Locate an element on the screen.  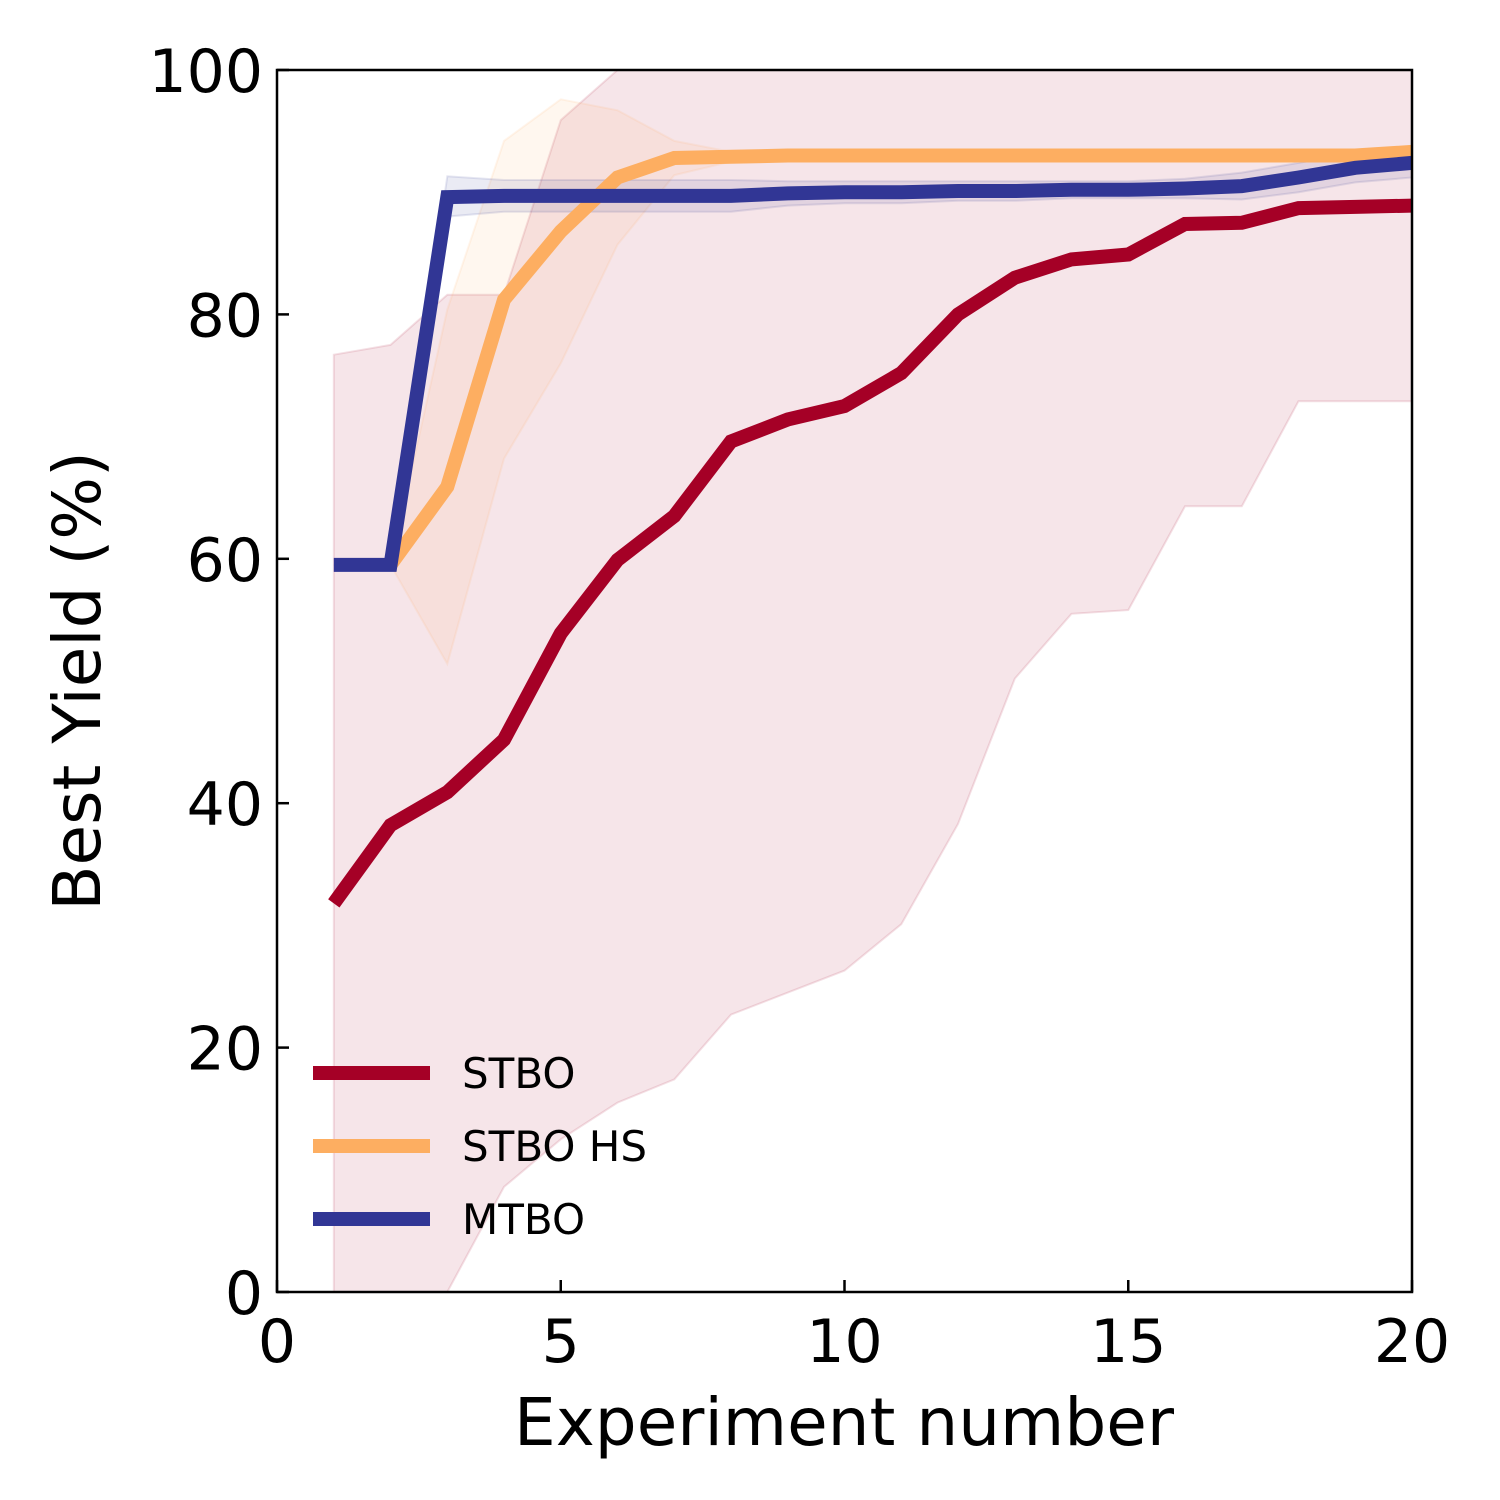
x-tick-label: 5 is located at coordinates (561, 1342).